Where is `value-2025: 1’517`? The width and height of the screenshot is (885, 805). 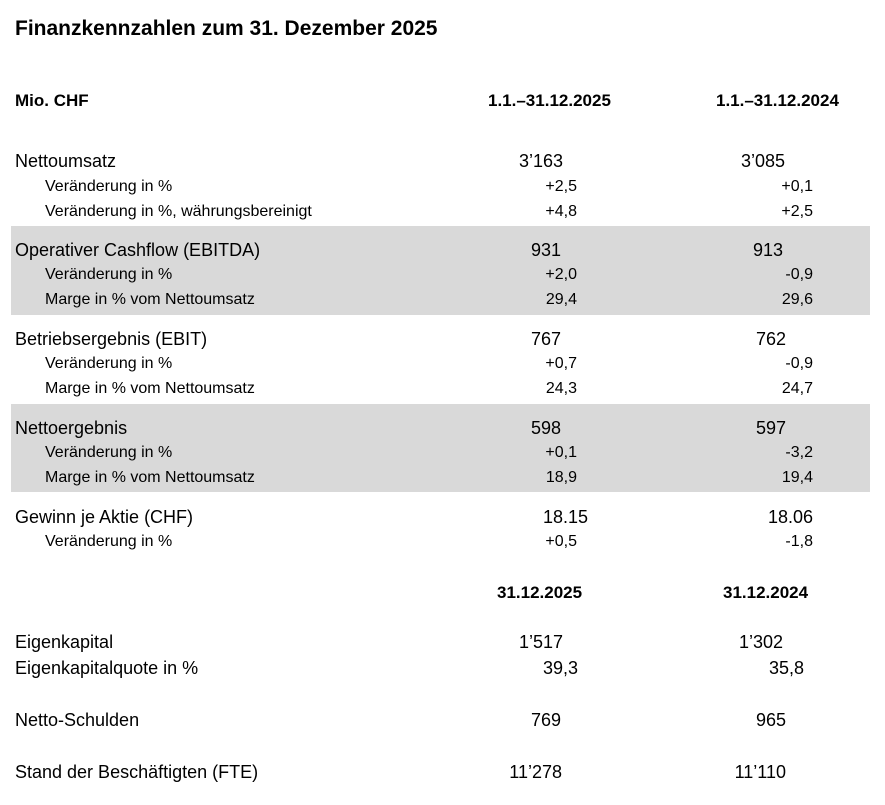
value-2025: 1’517 is located at coordinates (540, 642).